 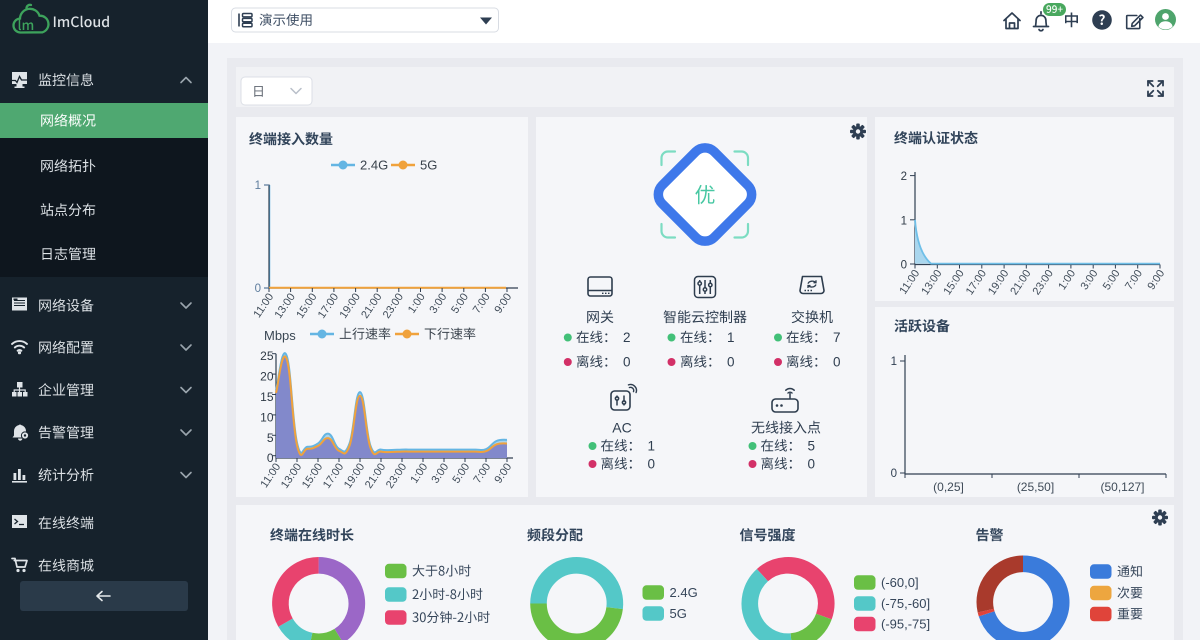 I want to click on svg-text: Mbps, so click(x=280, y=335).